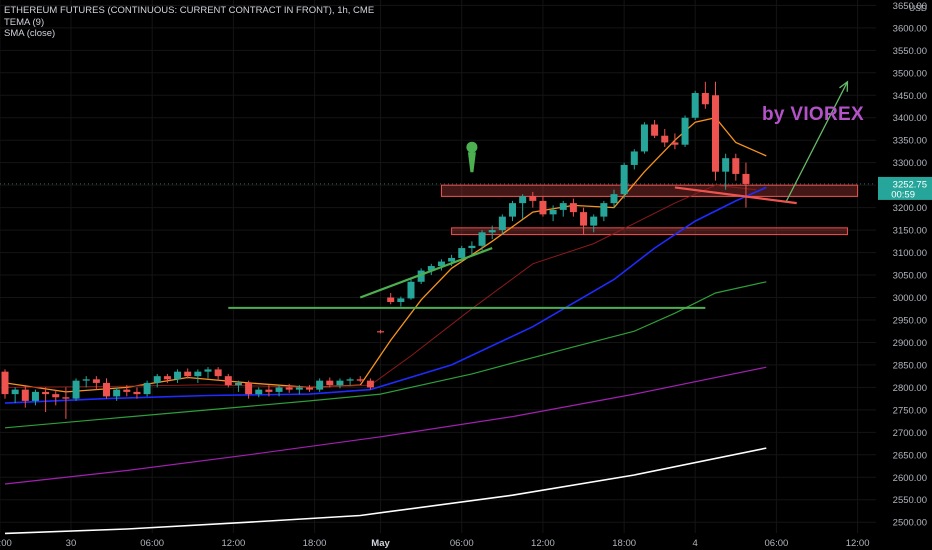 The height and width of the screenshot is (550, 932). Describe the element at coordinates (910, 163) in the screenshot. I see `price-tick-label: 3300.00` at that location.